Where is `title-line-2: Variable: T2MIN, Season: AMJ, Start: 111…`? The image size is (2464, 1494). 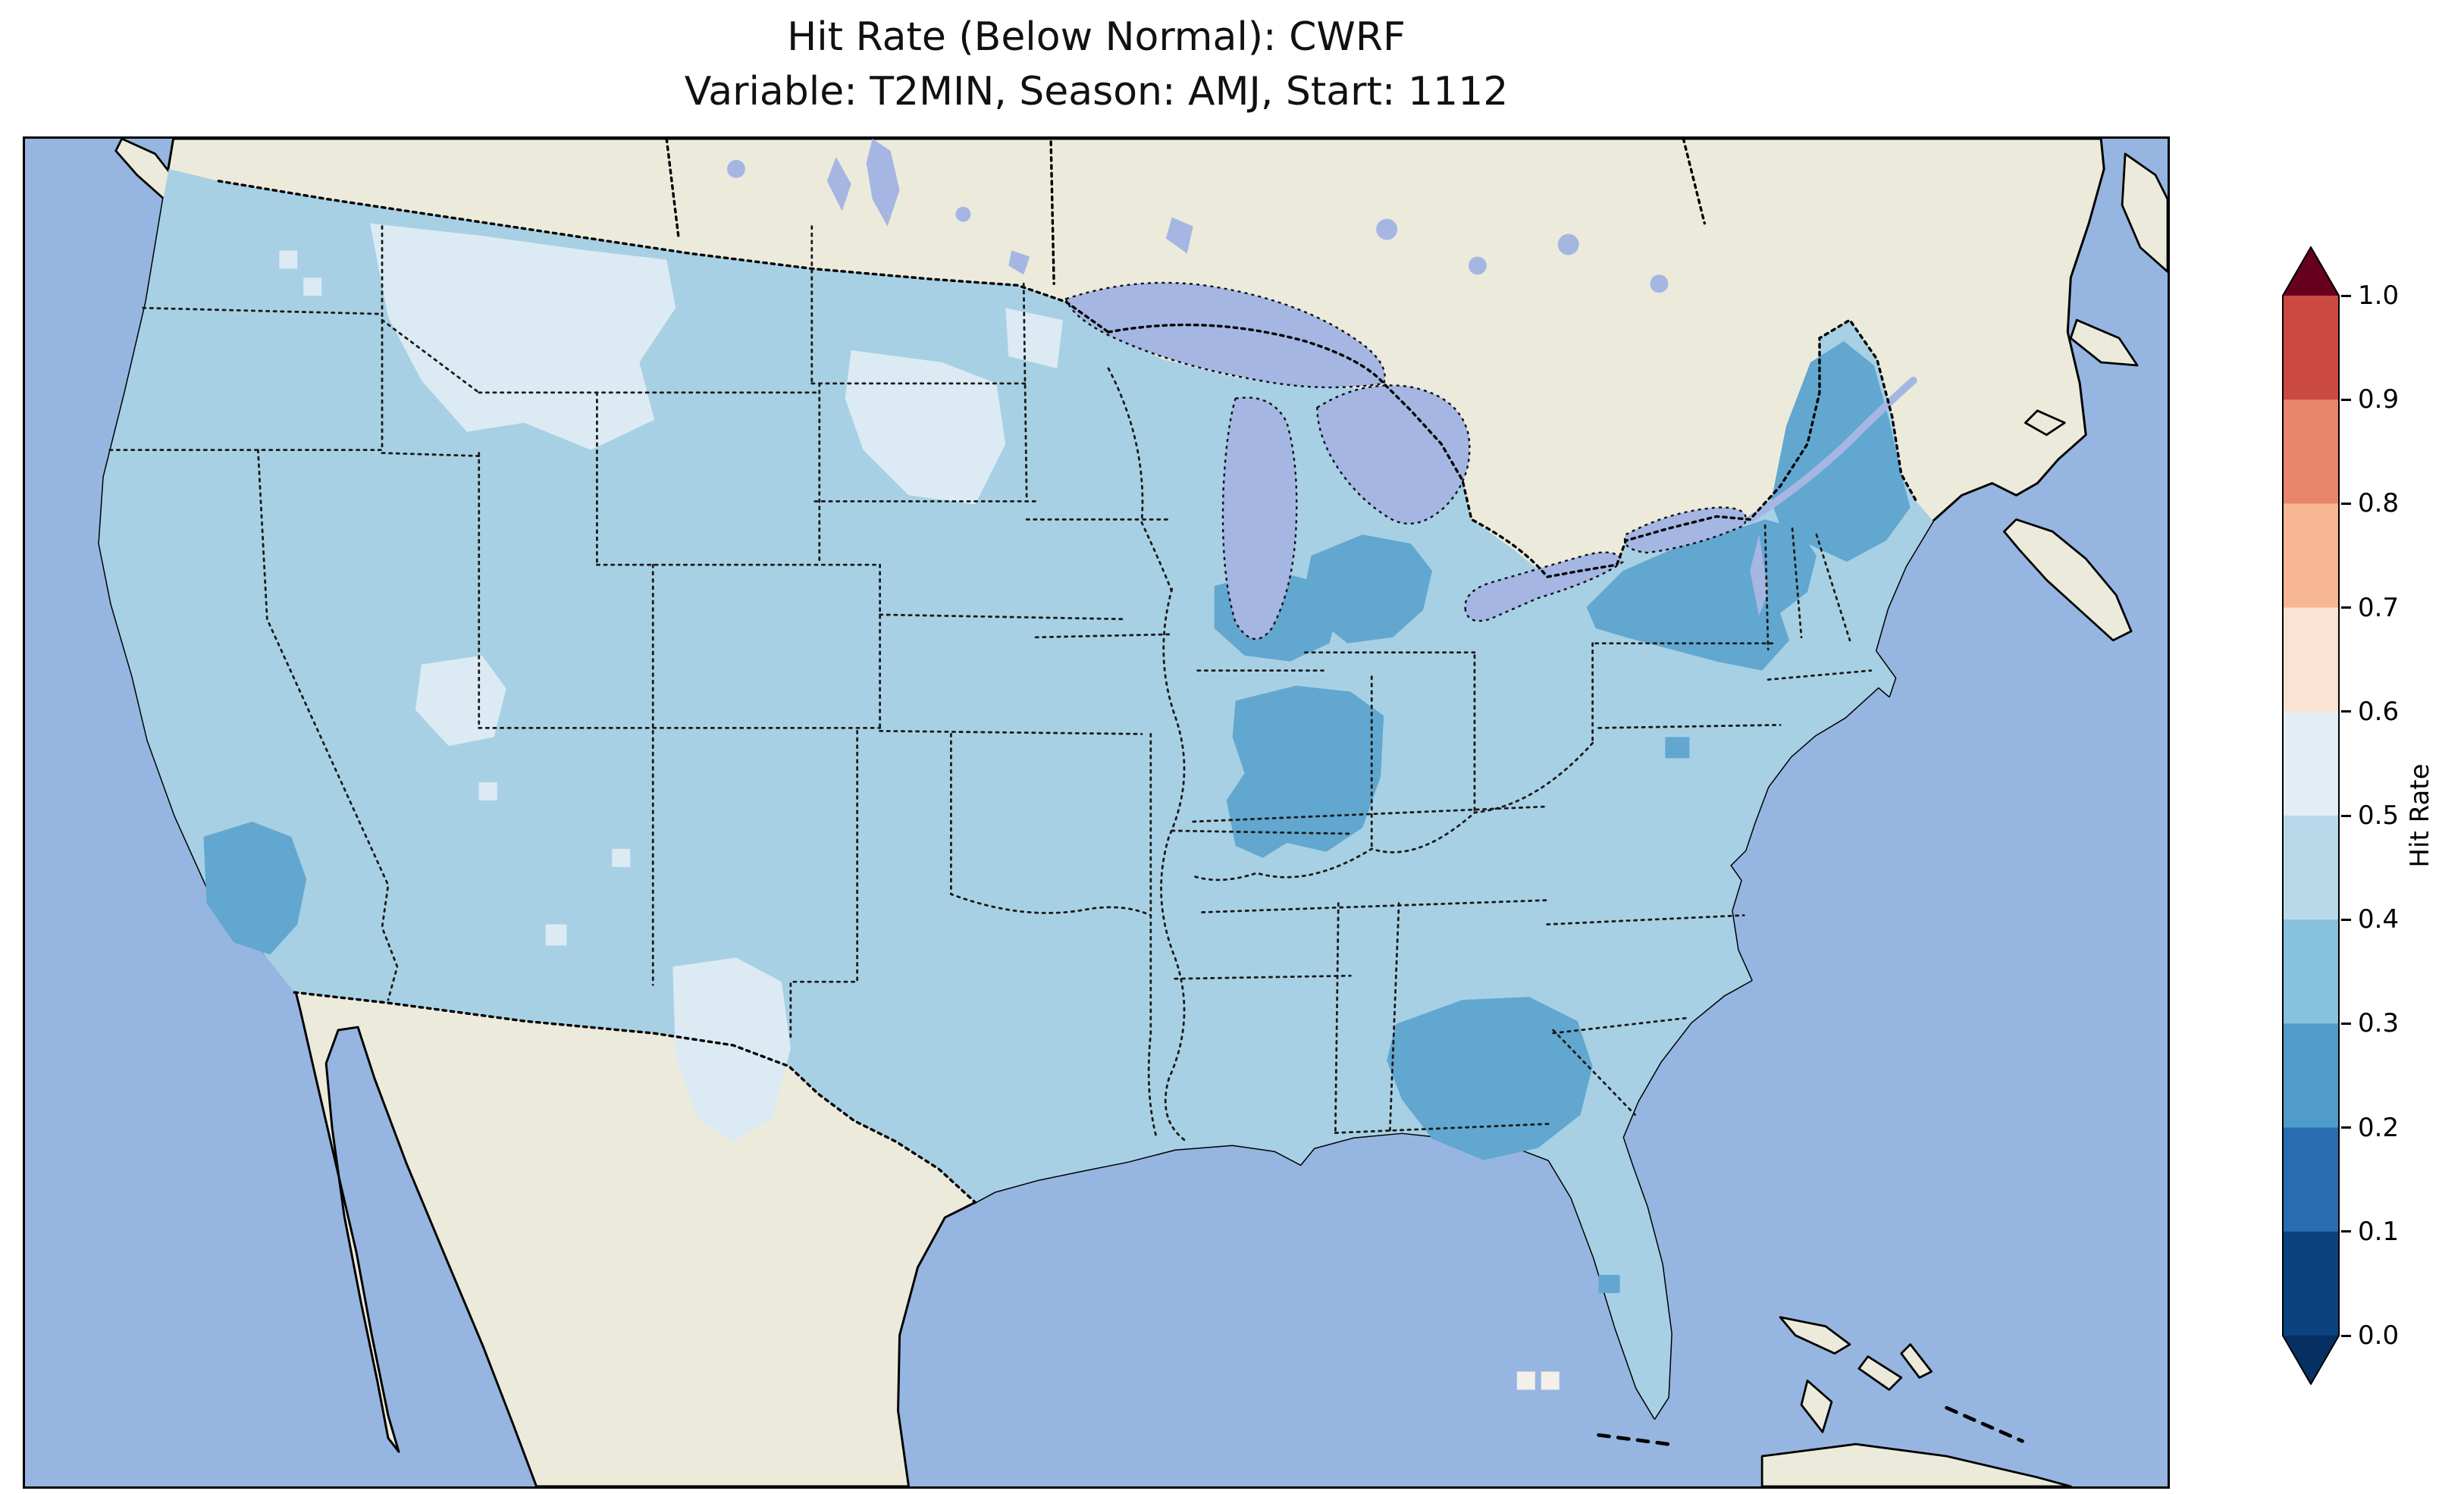 title-line-2: Variable: T2MIN, Season: AMJ, Start: 111… is located at coordinates (1096, 91).